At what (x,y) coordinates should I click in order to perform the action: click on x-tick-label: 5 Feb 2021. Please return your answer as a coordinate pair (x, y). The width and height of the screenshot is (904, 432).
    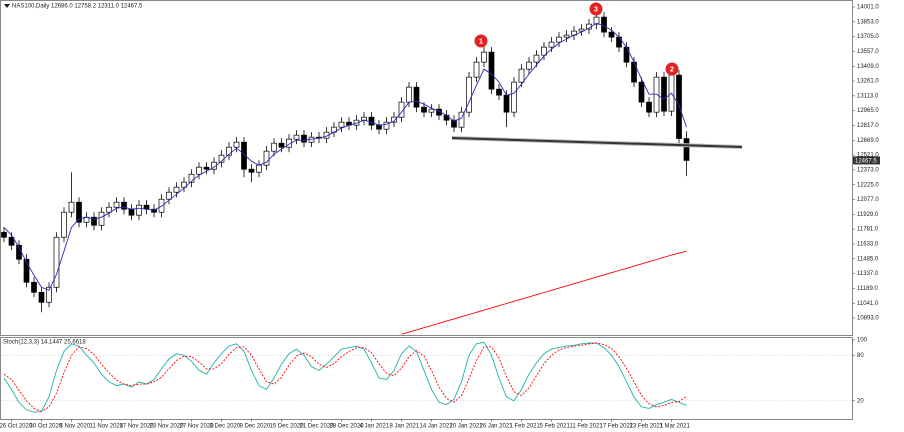
    Looking at the image, I should click on (555, 427).